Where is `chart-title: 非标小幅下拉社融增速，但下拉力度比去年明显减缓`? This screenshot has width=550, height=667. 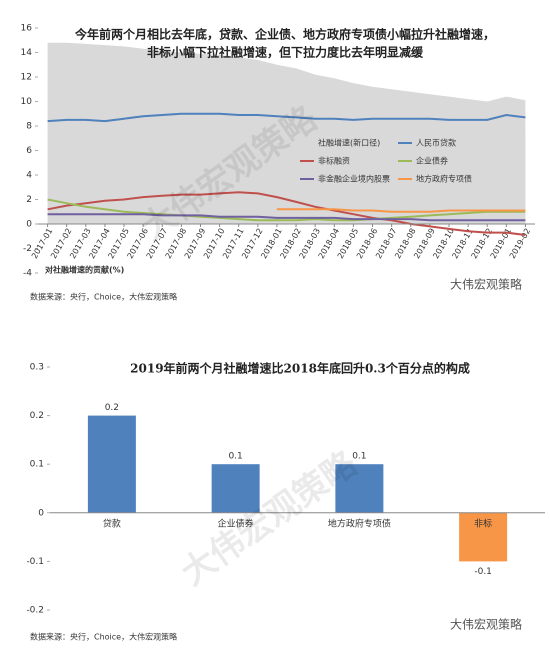
chart-title: 非标小幅下拉社融增速，但下拉力度比去年明显减缓 is located at coordinates (285, 52).